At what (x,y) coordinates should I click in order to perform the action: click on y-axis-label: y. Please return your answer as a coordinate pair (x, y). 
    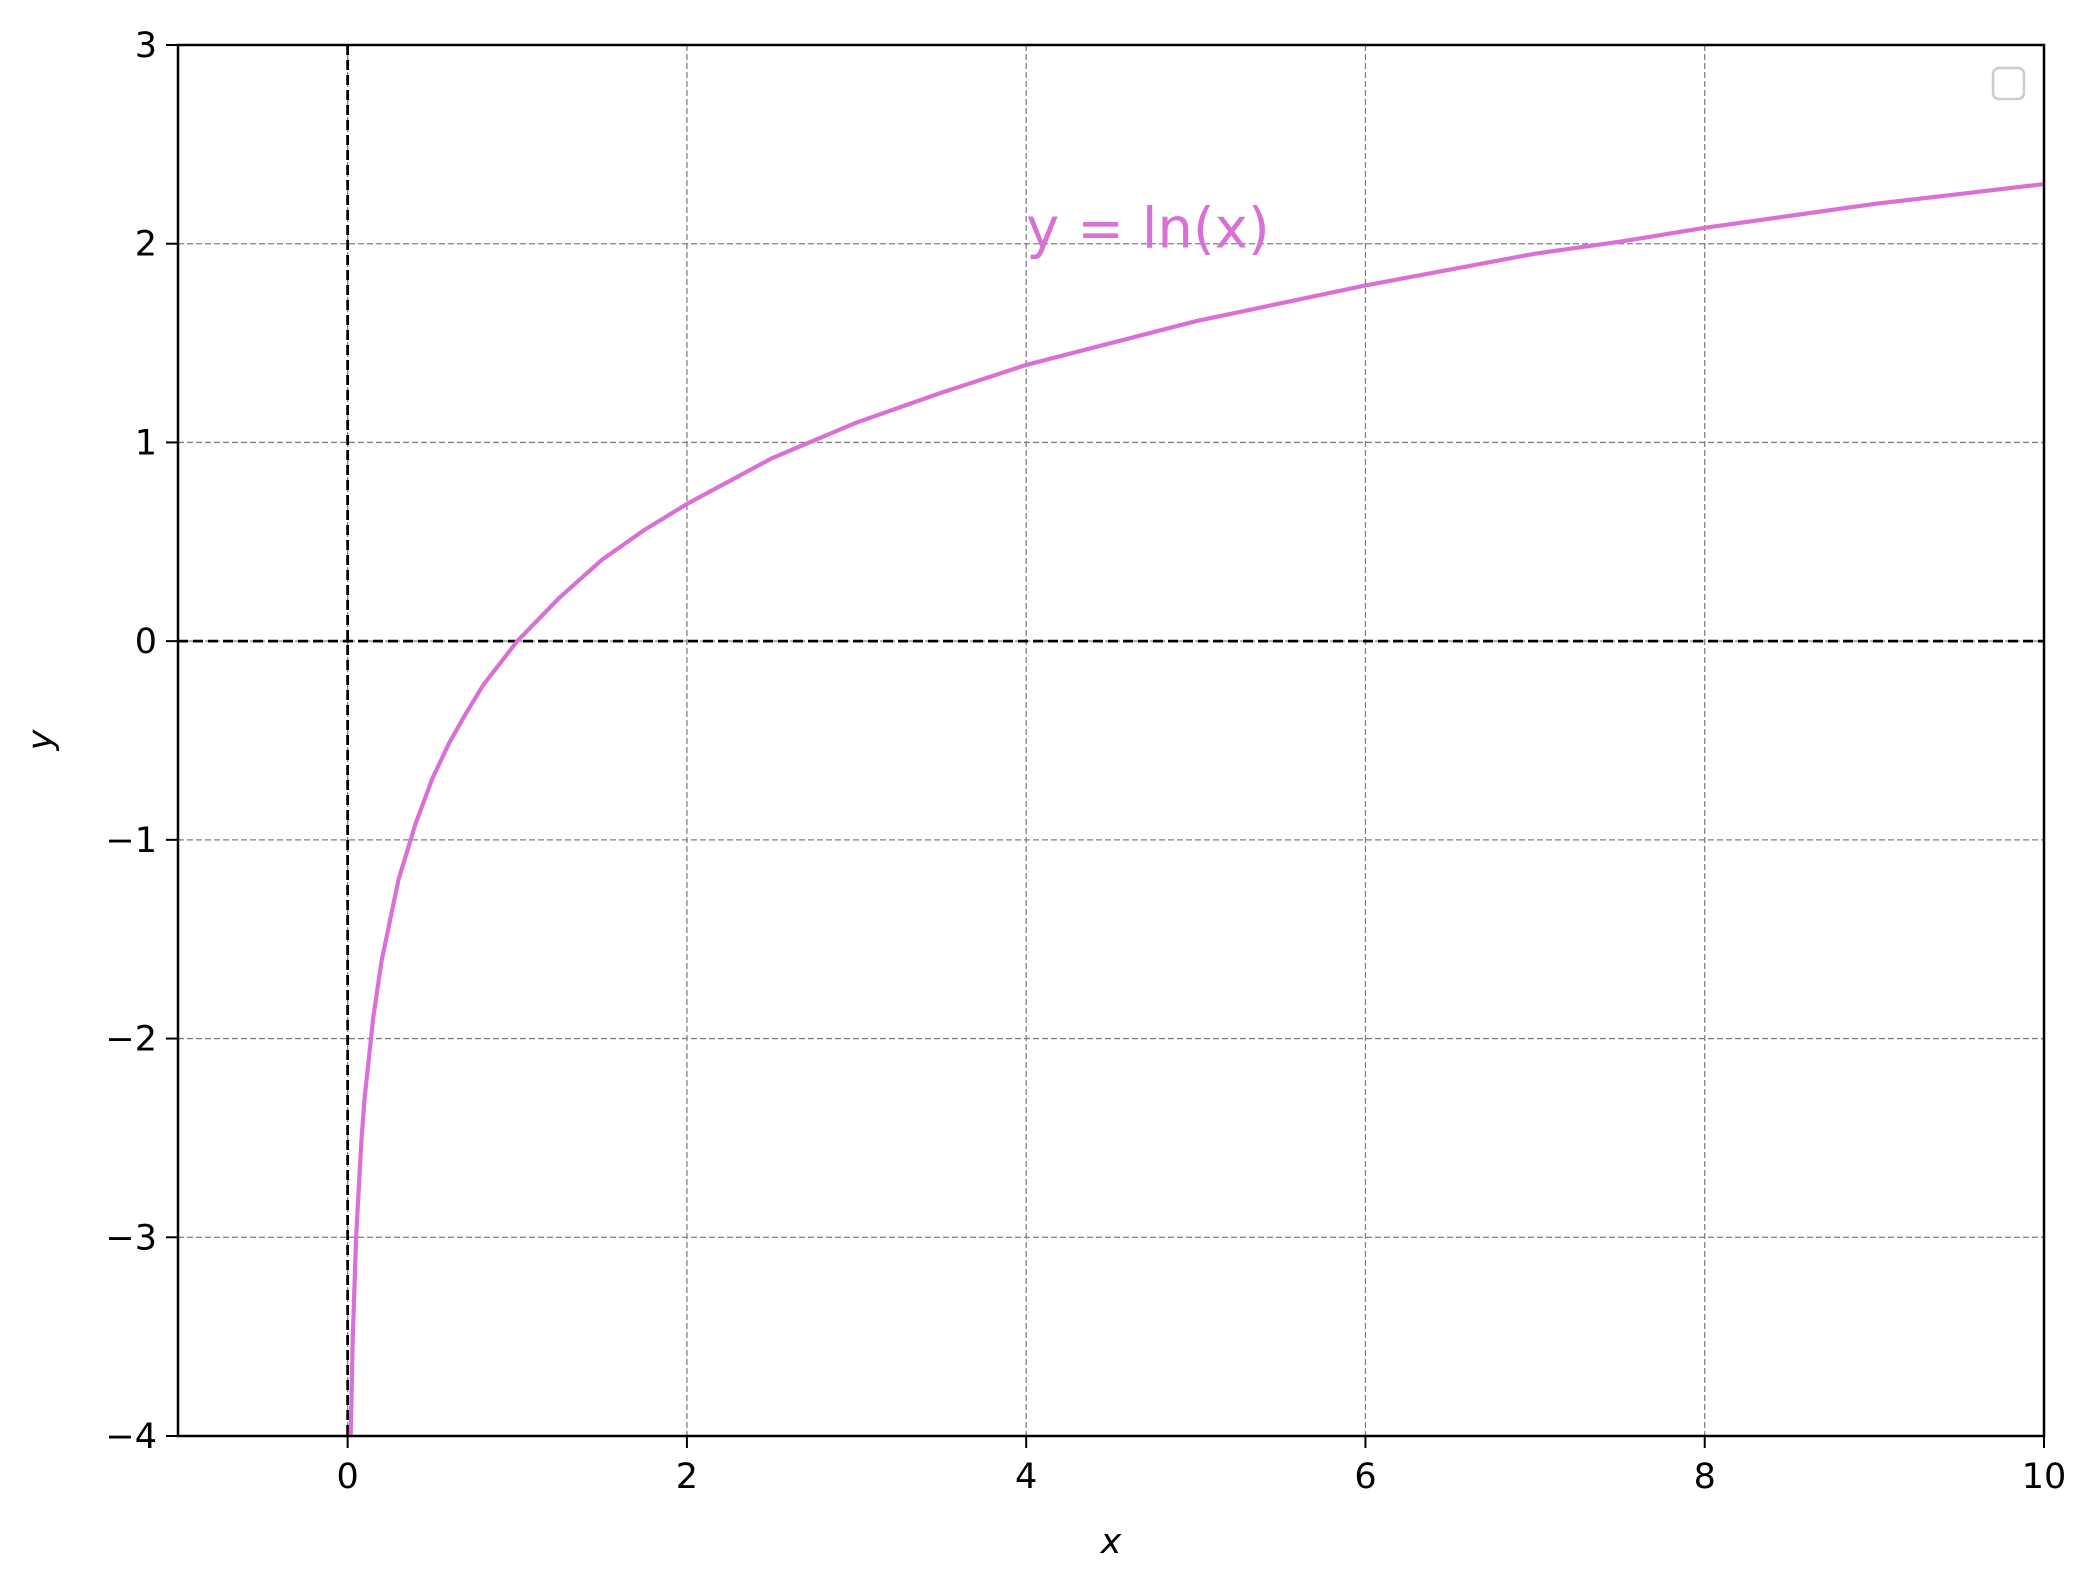
    Looking at the image, I should click on (41, 739).